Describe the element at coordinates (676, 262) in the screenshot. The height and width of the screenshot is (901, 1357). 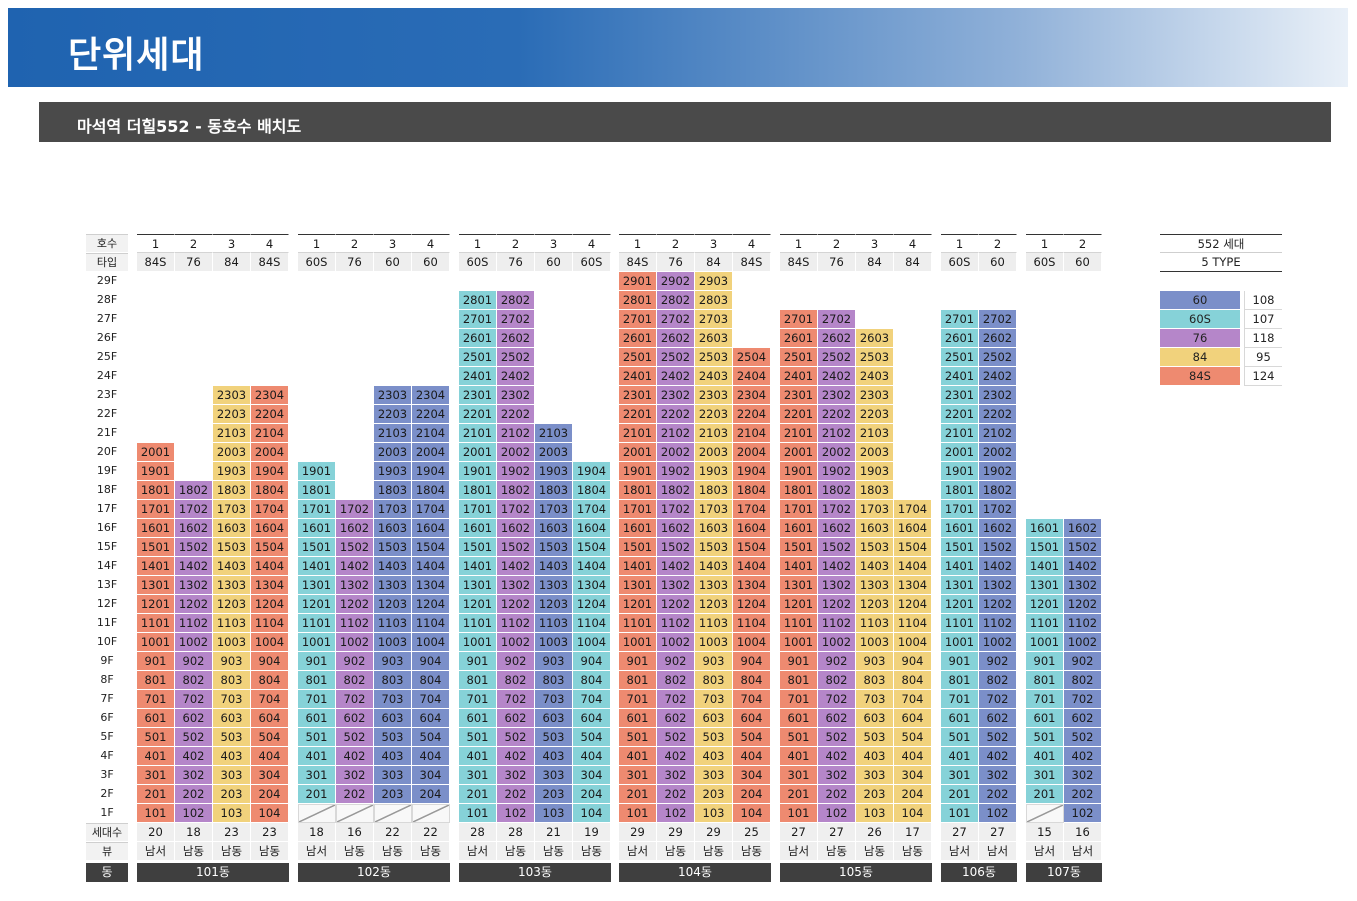
I see `type-header: 76` at that location.